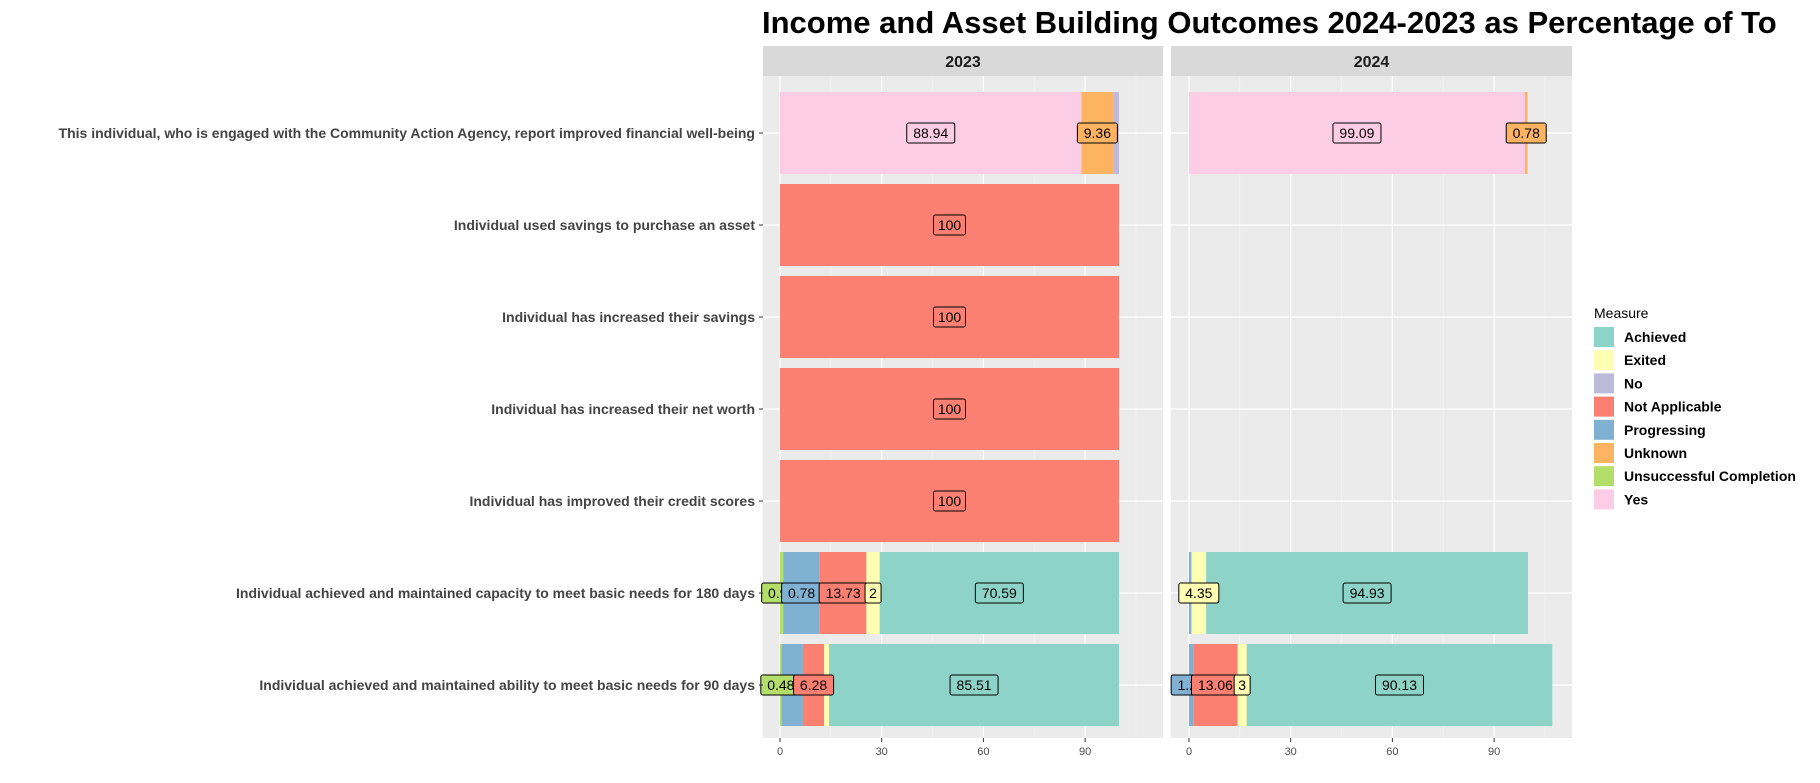 This screenshot has height=783, width=1820. Describe the element at coordinates (1636, 499) in the screenshot. I see `legend-label: Yes` at that location.